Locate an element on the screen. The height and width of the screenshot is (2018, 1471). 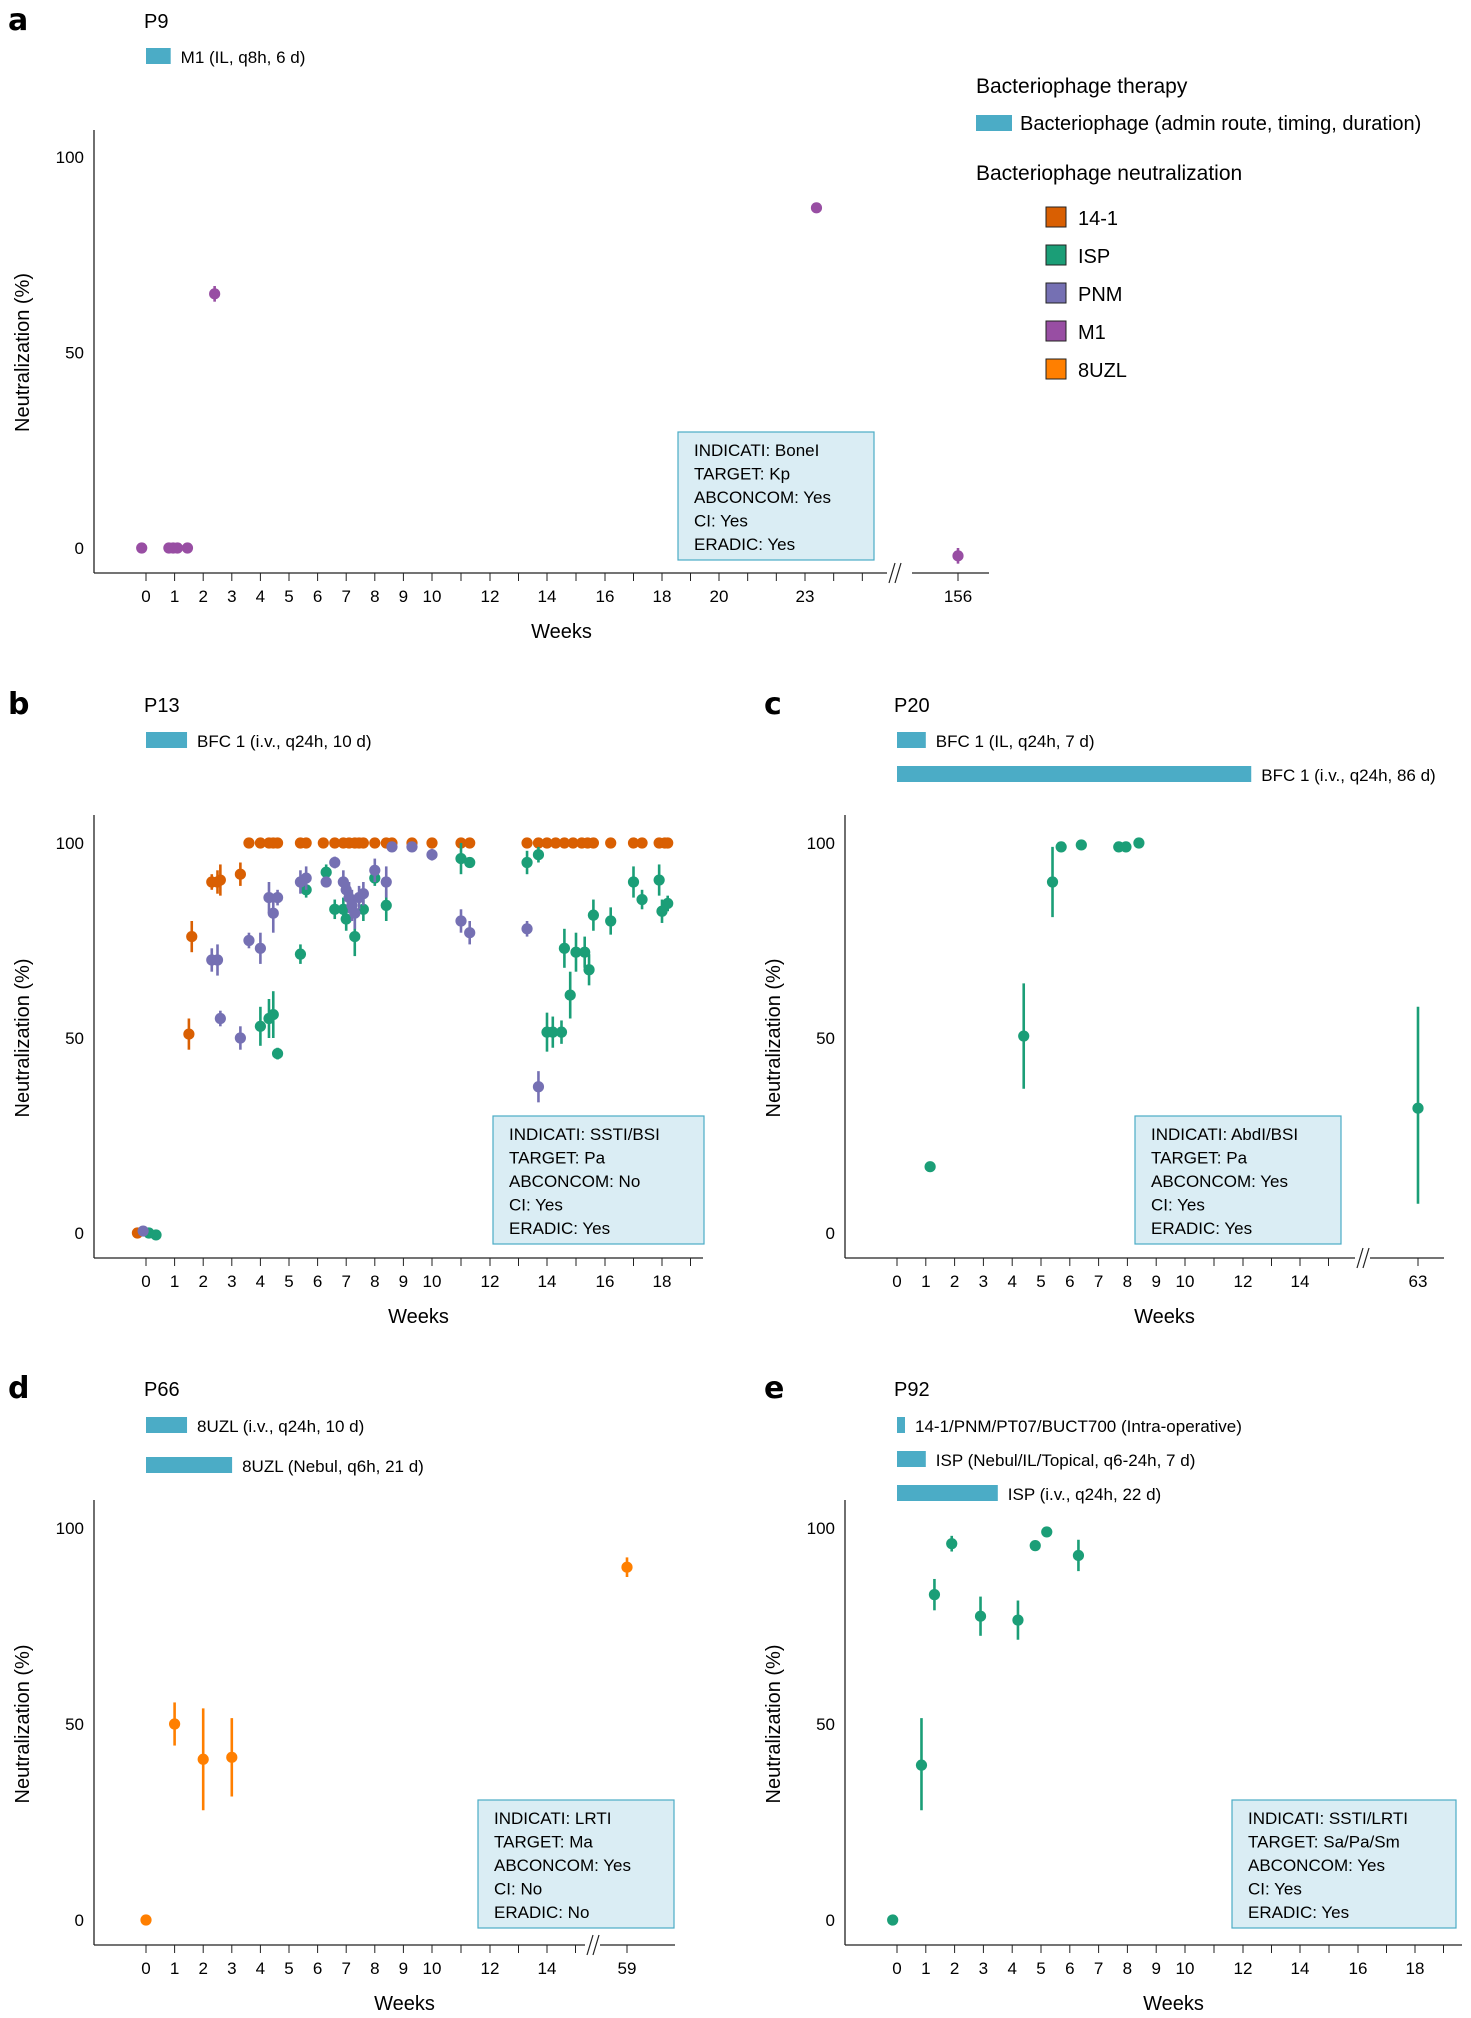
info-box-line: INDICATI: LRTI is located at coordinates (552, 1818).